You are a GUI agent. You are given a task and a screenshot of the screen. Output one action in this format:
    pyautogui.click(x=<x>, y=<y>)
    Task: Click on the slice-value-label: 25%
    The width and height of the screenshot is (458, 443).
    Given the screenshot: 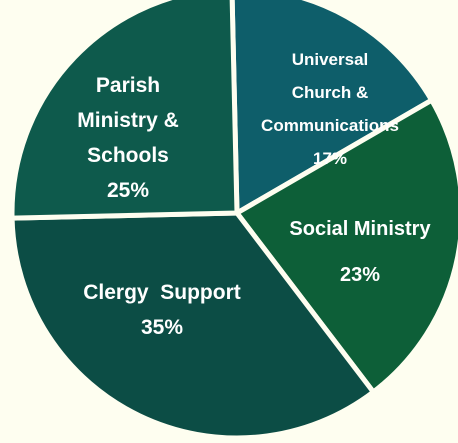 What is the action you would take?
    pyautogui.click(x=128, y=190)
    